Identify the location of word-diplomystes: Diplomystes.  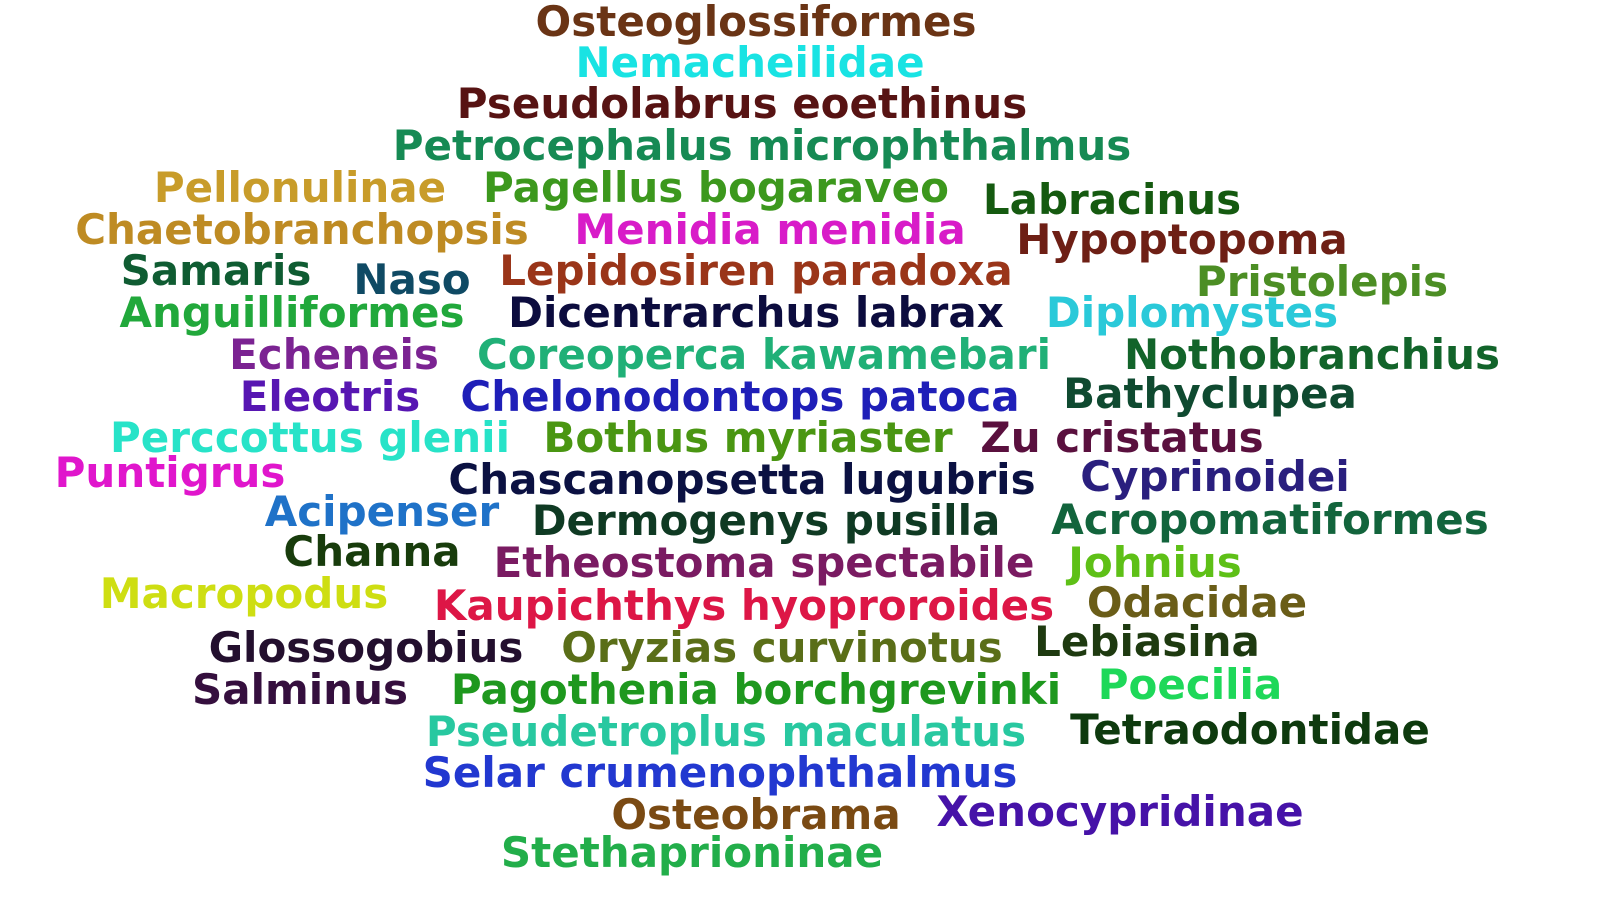
(1192, 312).